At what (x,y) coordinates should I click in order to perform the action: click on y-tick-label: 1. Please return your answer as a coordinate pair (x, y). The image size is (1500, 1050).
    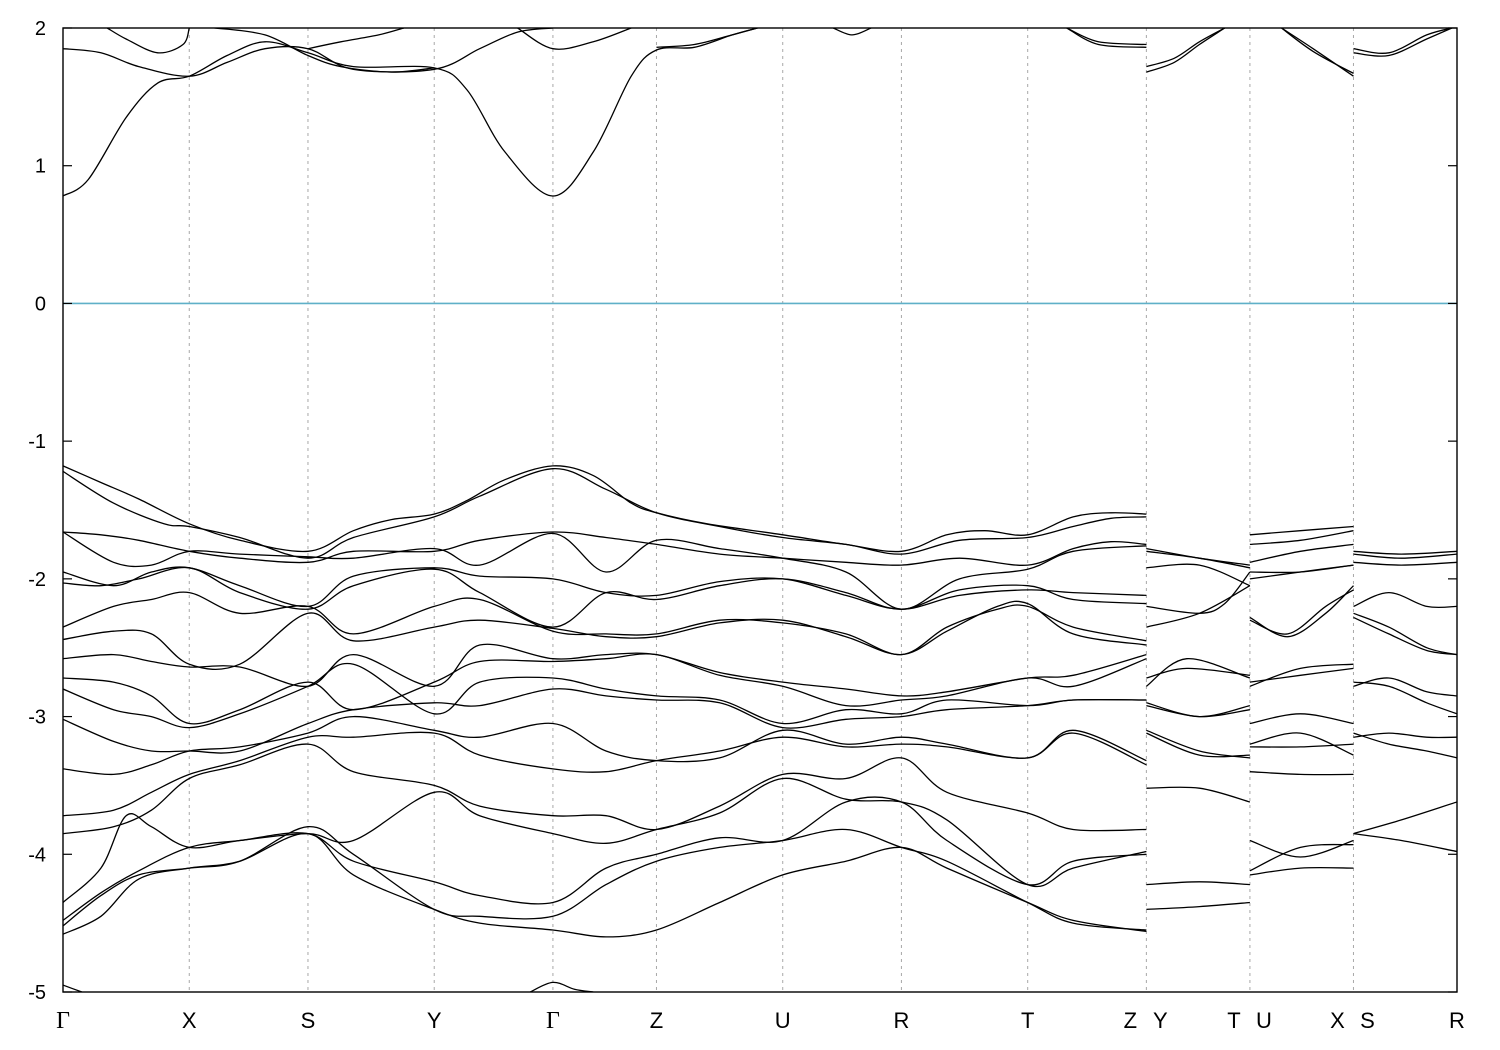
    Looking at the image, I should click on (40, 167).